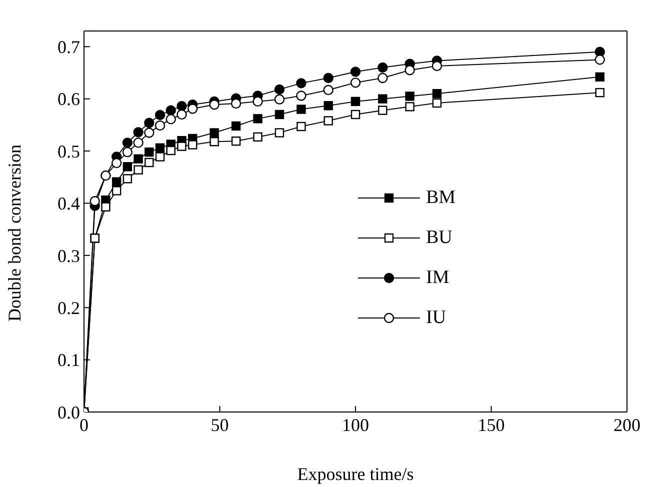  I want to click on legend-label: IU, so click(436, 318).